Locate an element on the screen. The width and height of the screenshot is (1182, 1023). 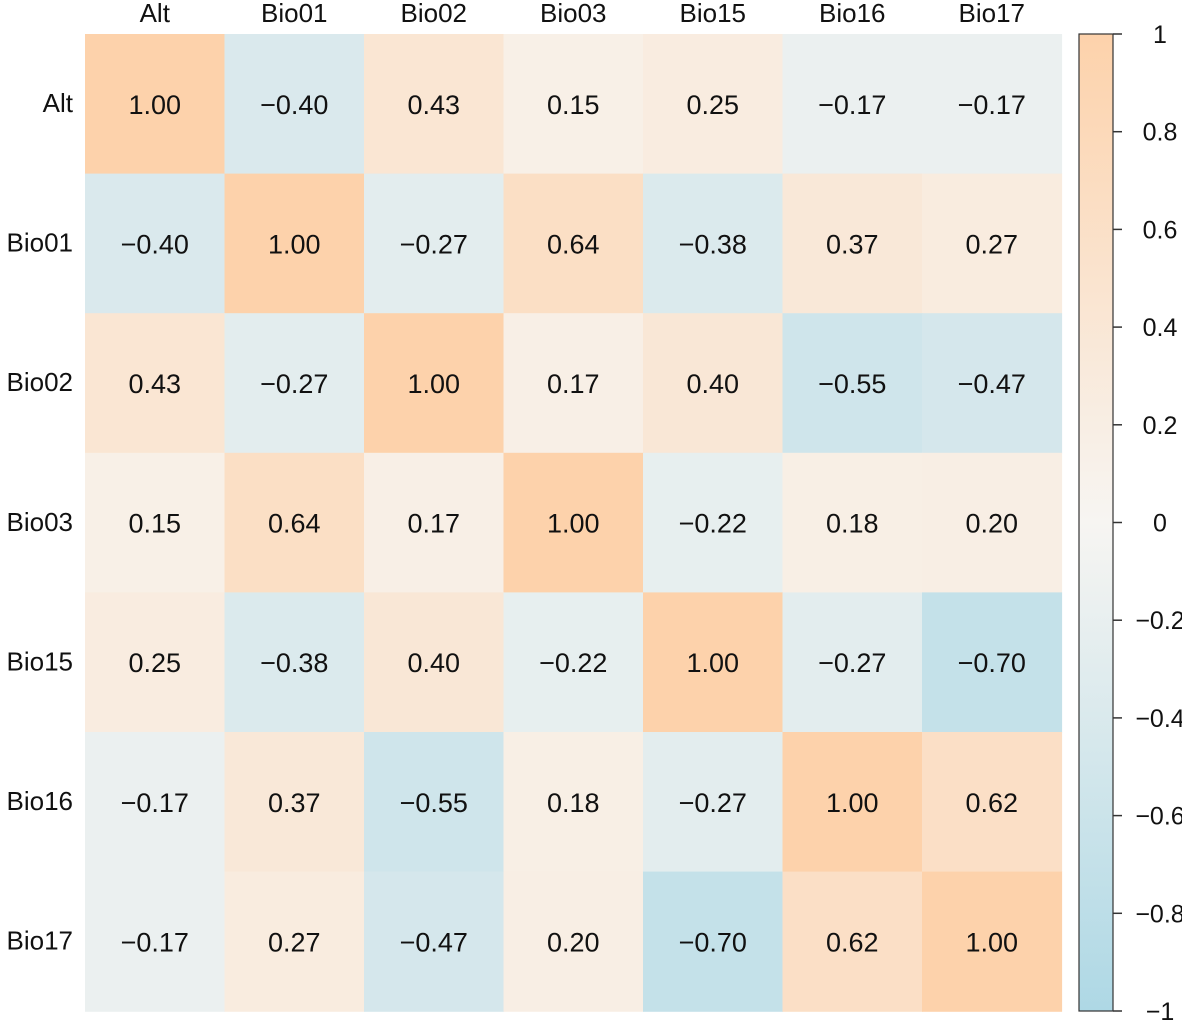
heatmap-cell-bio15-bio16 is located at coordinates (852, 662).